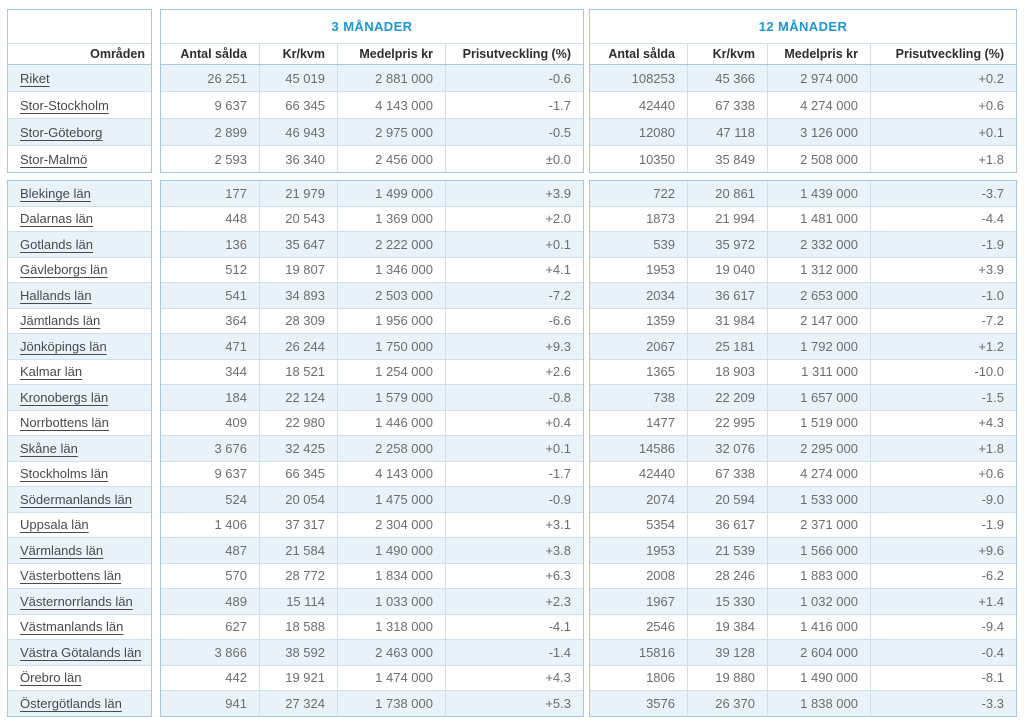 Image resolution: width=1024 pixels, height=726 pixels. Describe the element at coordinates (391, 575) in the screenshot. I see `medelpris-cell: 1 834 000` at that location.